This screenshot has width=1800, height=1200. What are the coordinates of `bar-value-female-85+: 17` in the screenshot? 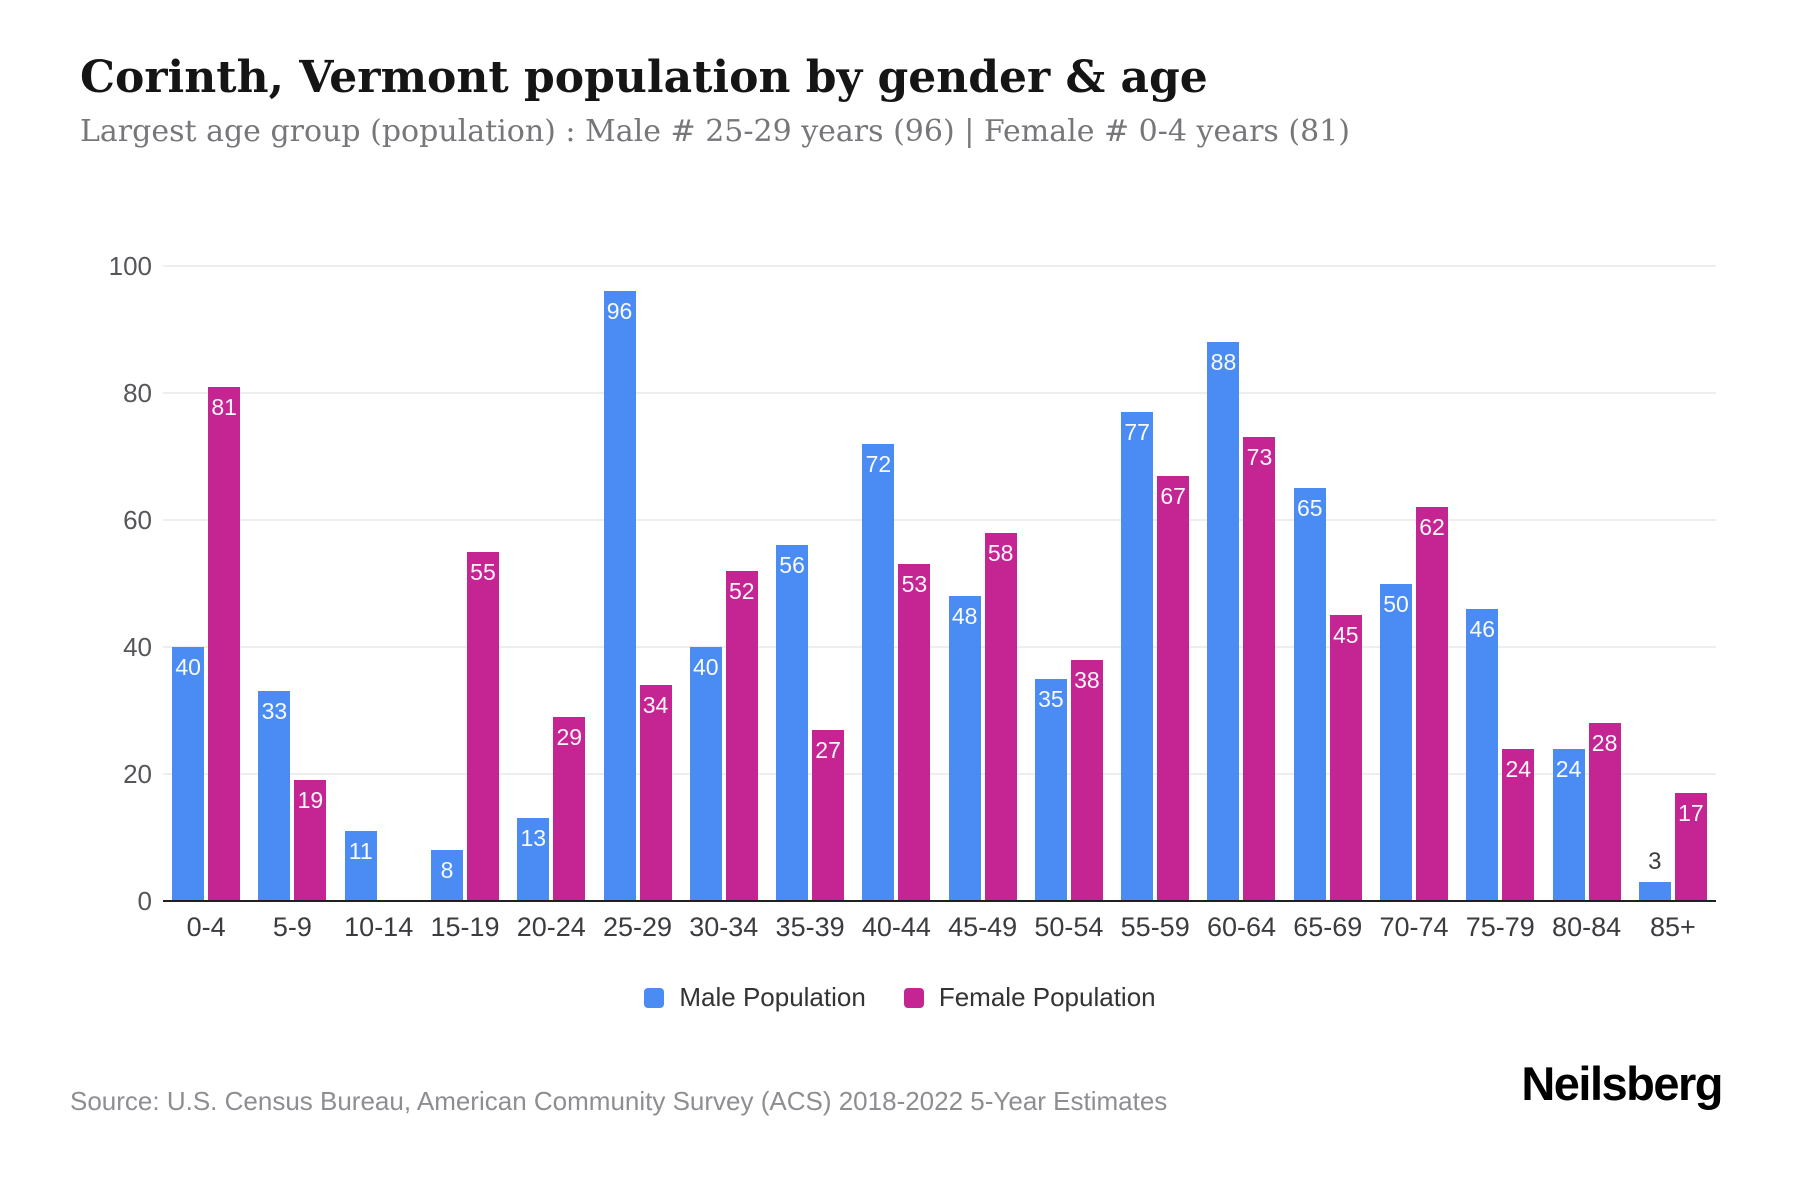 It's located at (1691, 813).